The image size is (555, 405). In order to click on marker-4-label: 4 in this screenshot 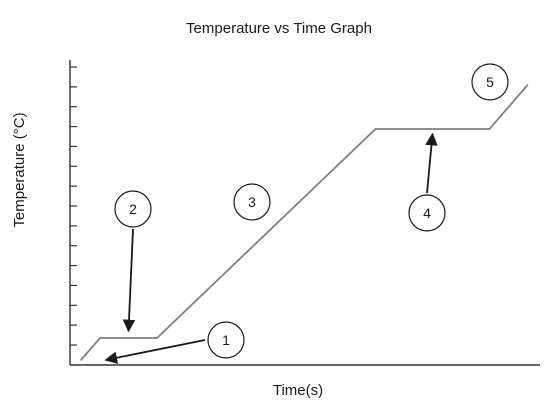, I will do `click(427, 213)`.